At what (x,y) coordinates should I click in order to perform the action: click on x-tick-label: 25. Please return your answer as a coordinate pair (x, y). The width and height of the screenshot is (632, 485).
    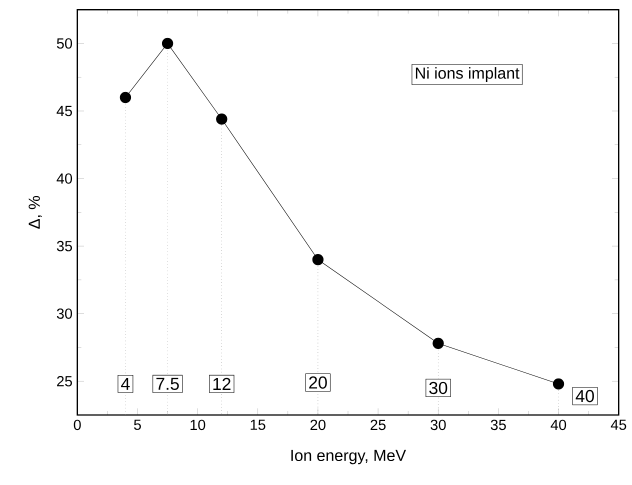
    Looking at the image, I should click on (378, 425).